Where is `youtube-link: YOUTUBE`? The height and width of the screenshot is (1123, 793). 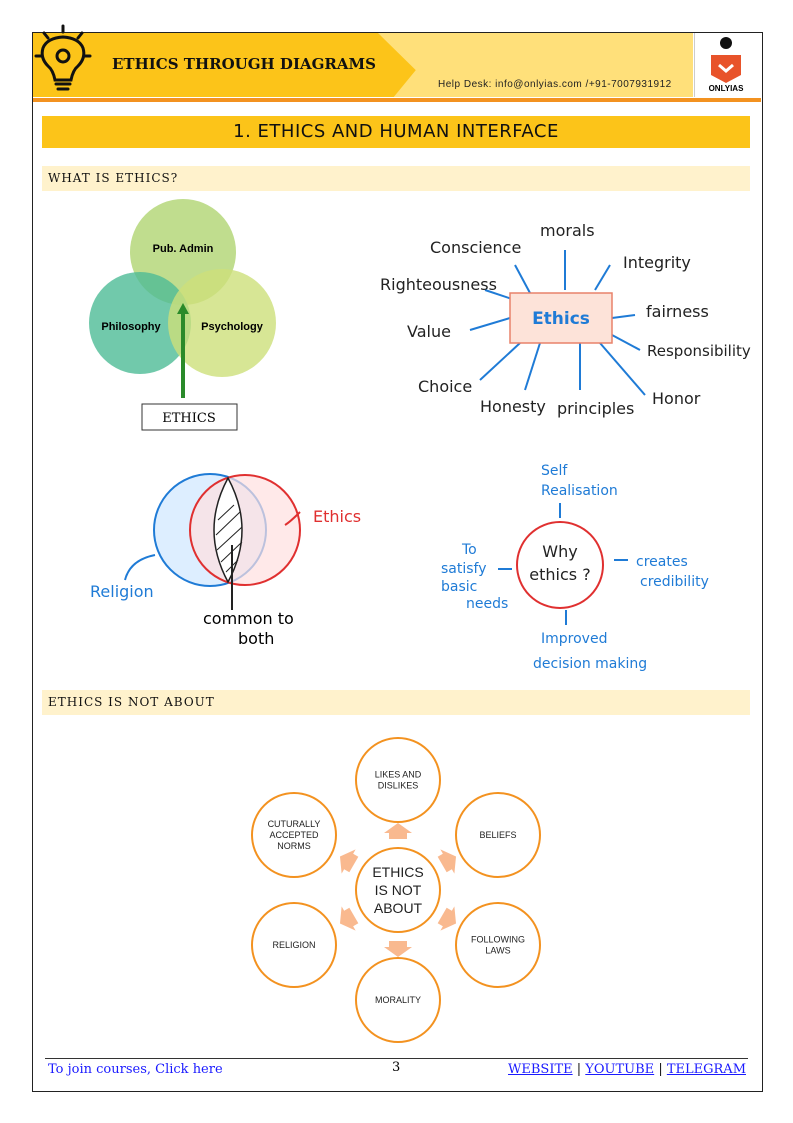 youtube-link: YOUTUBE is located at coordinates (620, 1069).